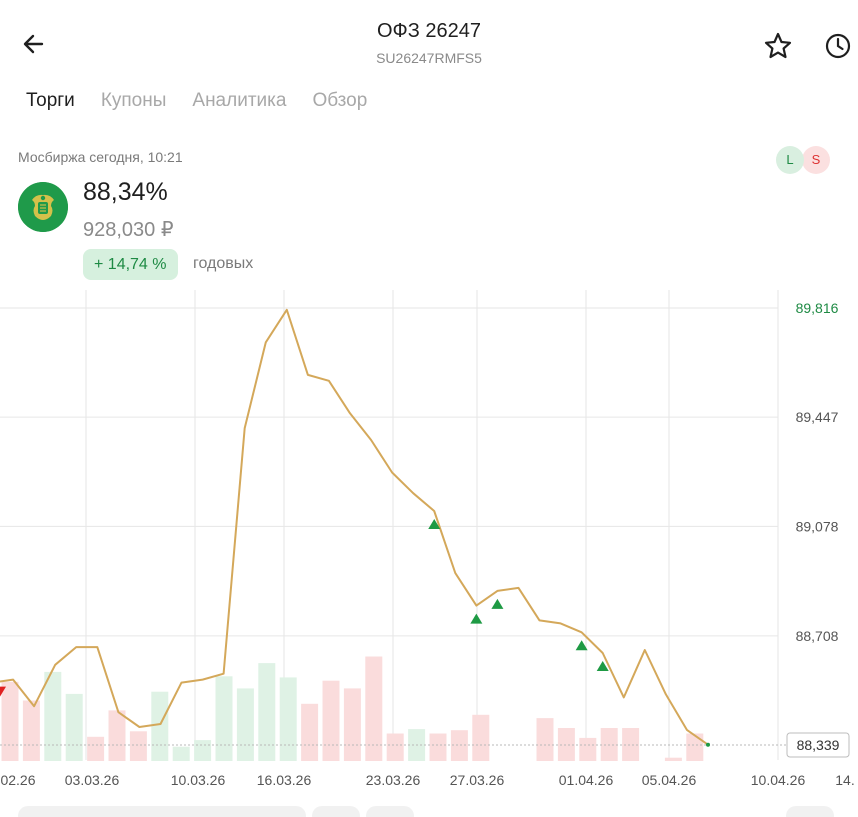 The height and width of the screenshot is (817, 858). I want to click on favorite-button, so click(778, 46).